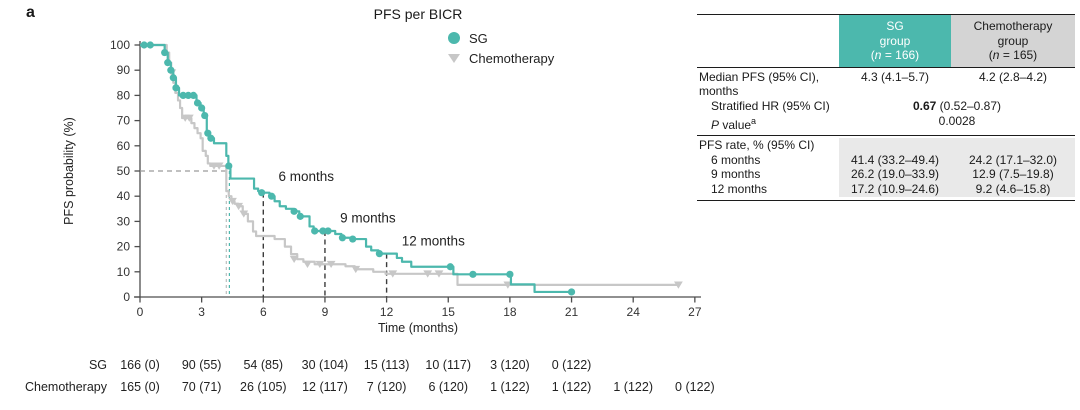 Image resolution: width=1080 pixels, height=410 pixels. I want to click on x-tick-label: 27, so click(695, 312).